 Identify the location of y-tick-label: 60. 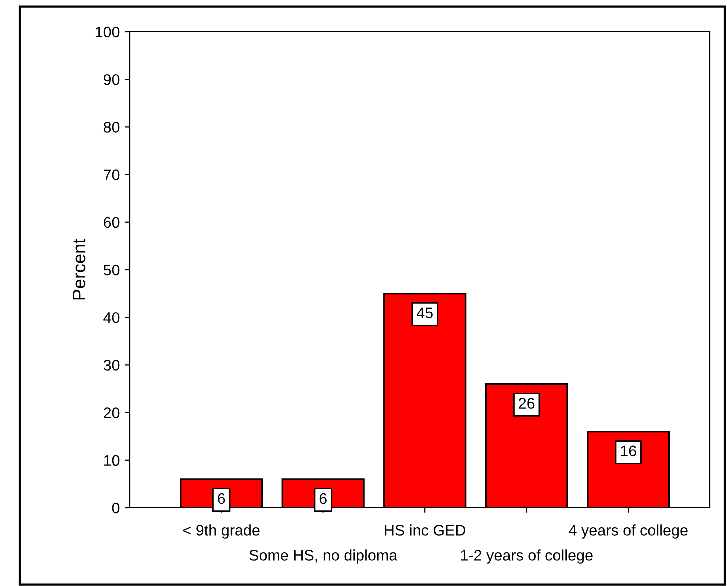
(112, 222).